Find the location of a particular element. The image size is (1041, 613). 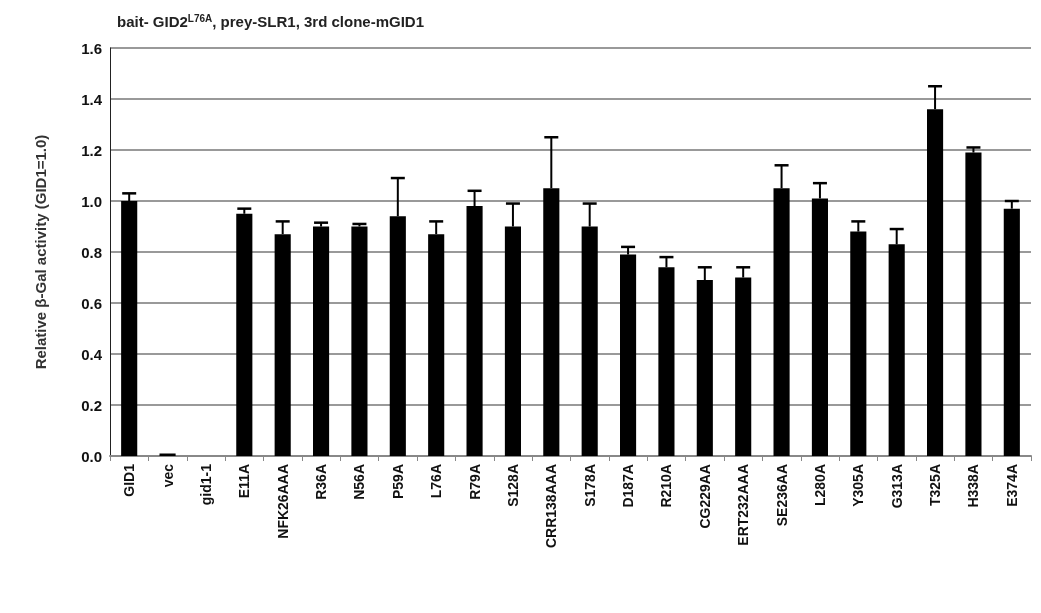

x-tick-label: ERT232AAA is located at coordinates (743, 505).